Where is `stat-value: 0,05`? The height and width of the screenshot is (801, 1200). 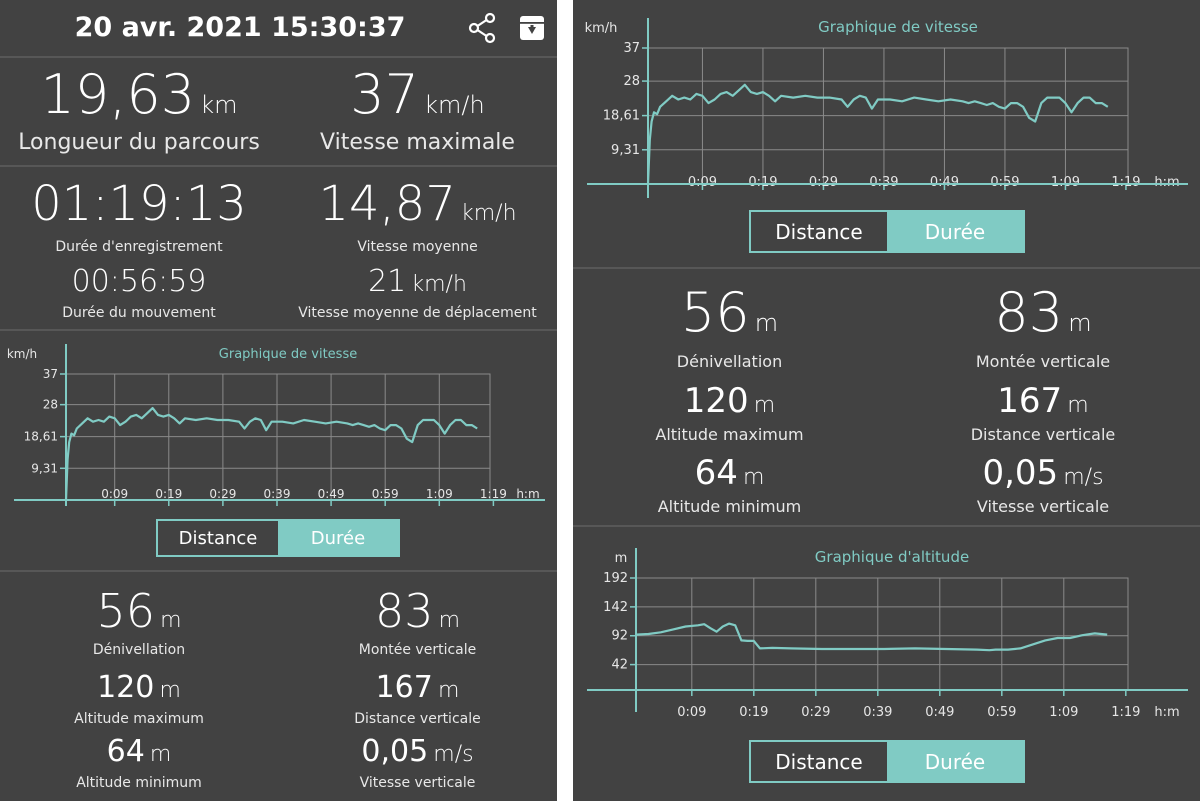 stat-value: 0,05 is located at coordinates (1020, 473).